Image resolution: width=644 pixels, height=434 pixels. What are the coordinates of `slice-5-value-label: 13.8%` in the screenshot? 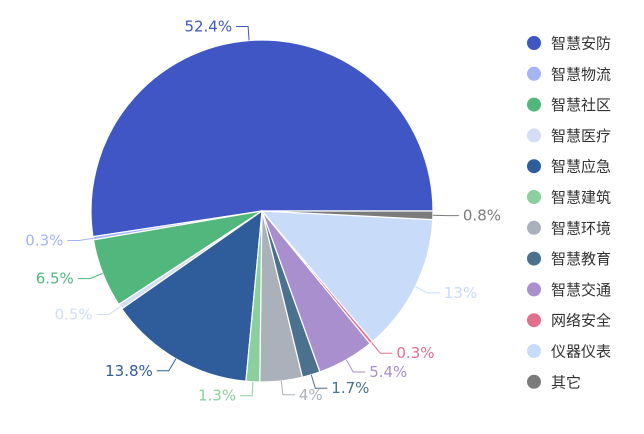 It's located at (129, 371).